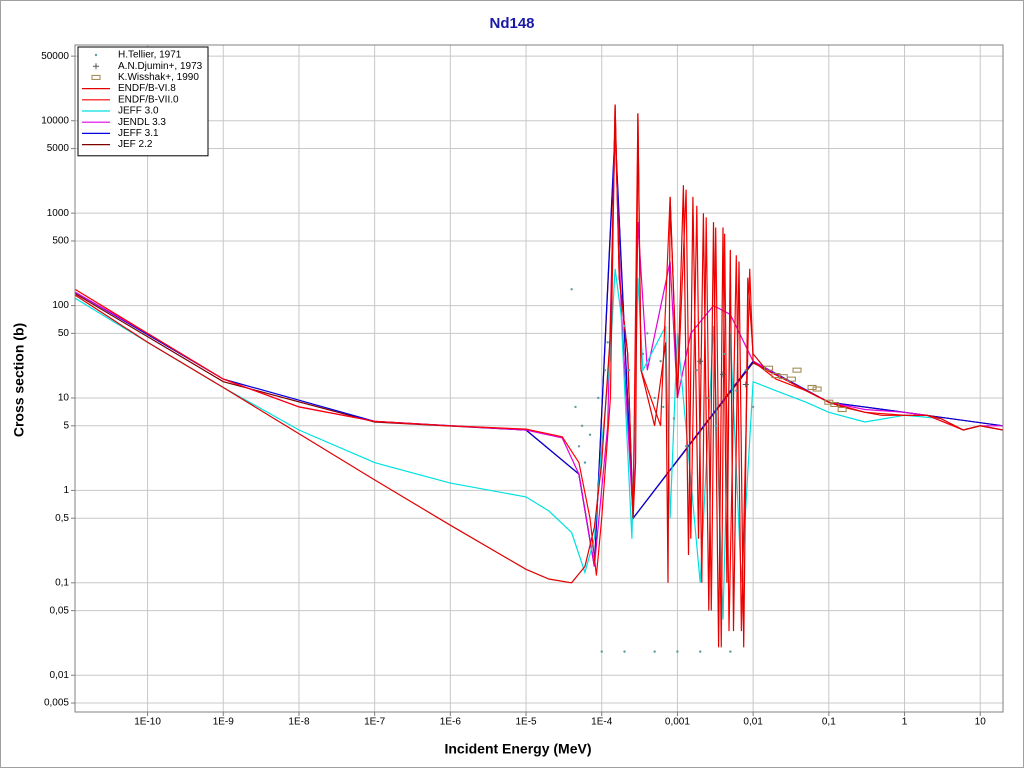 The image size is (1024, 768). What do you see at coordinates (135, 144) in the screenshot?
I see `legend-label: JEF 2.2` at bounding box center [135, 144].